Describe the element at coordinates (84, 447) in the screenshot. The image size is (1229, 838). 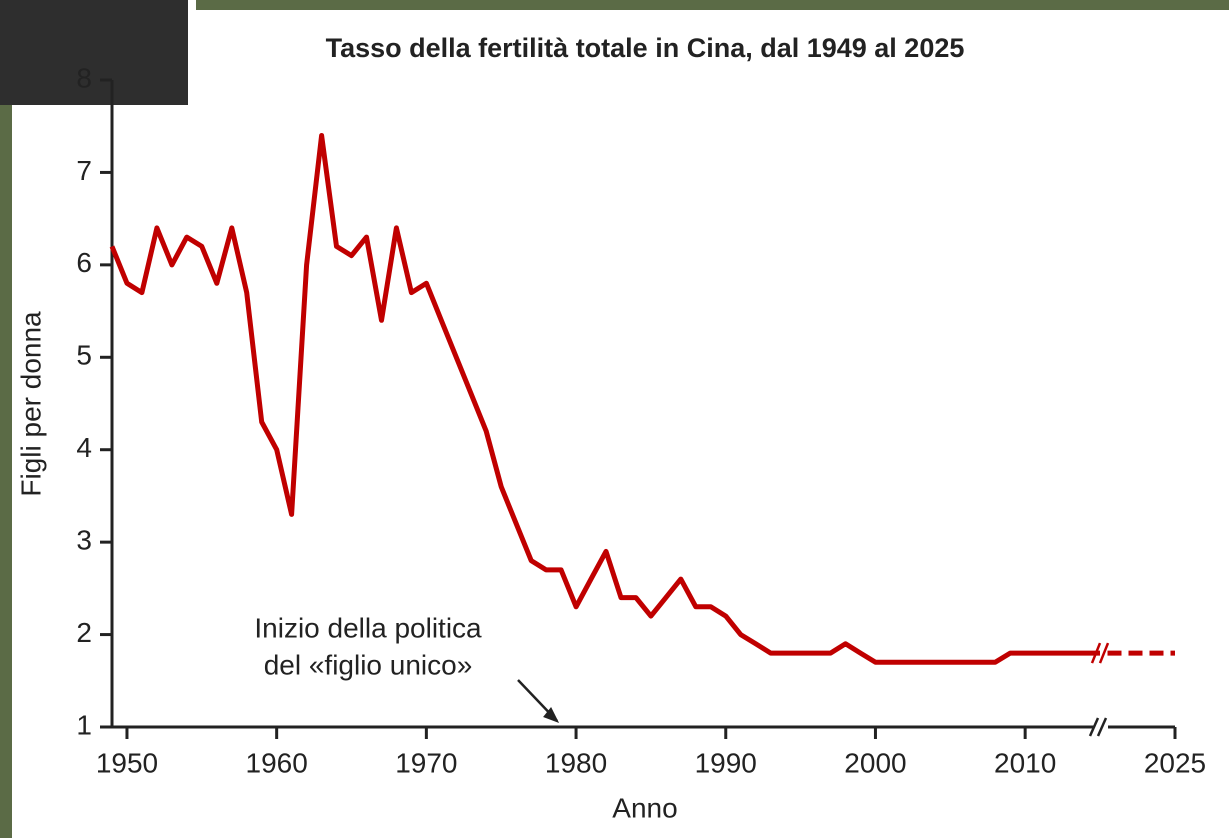
I see `y-tick-label: 4` at that location.